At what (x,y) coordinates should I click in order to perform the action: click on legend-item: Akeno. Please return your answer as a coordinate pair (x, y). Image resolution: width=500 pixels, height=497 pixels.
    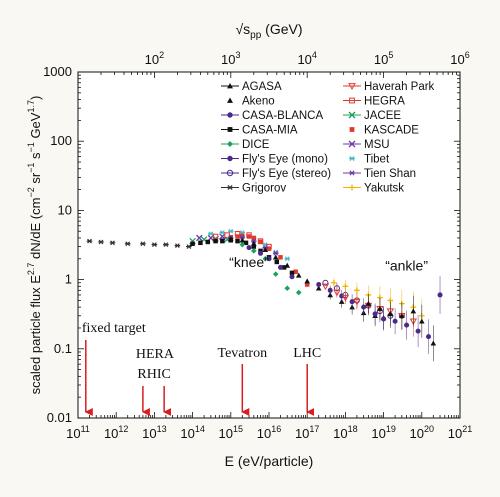
    Looking at the image, I should click on (251, 102).